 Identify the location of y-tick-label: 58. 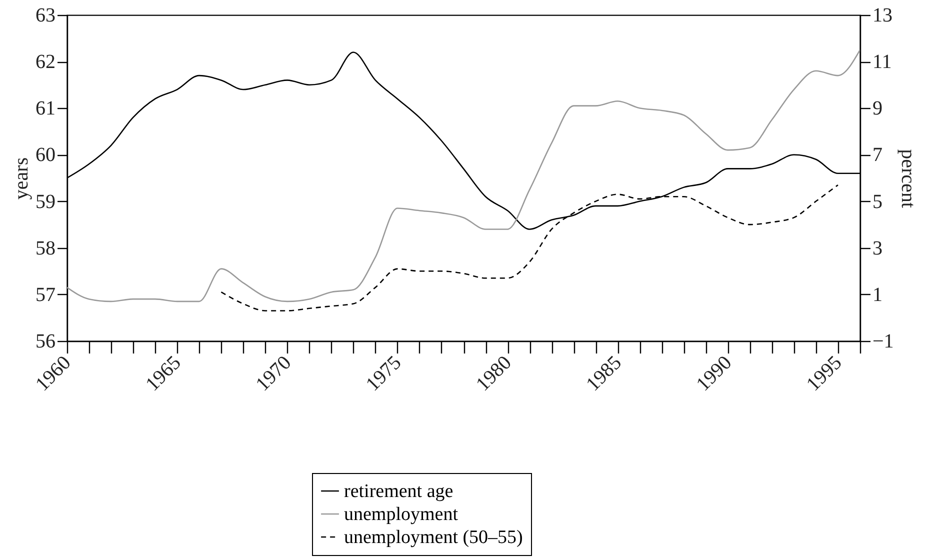
(46, 248).